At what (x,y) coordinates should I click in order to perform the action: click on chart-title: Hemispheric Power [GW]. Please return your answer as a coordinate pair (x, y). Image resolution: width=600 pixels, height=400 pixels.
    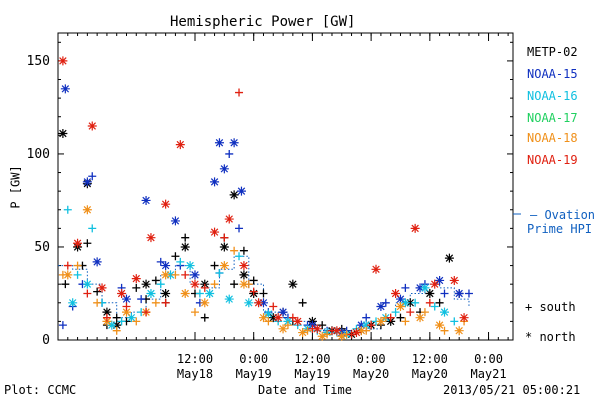
    Looking at the image, I should click on (263, 22).